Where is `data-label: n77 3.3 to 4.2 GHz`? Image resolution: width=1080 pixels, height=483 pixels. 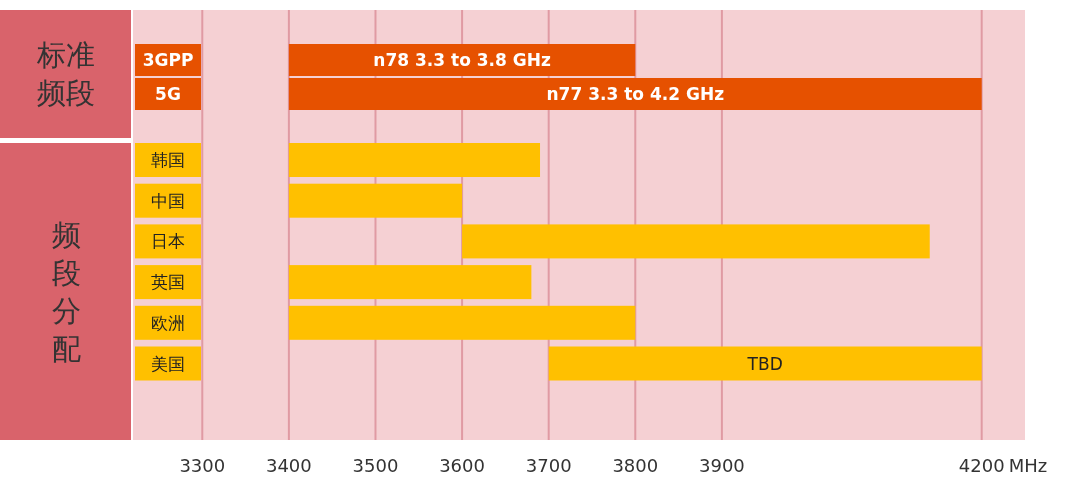 data-label: n77 3.3 to 4.2 GHz is located at coordinates (635, 94).